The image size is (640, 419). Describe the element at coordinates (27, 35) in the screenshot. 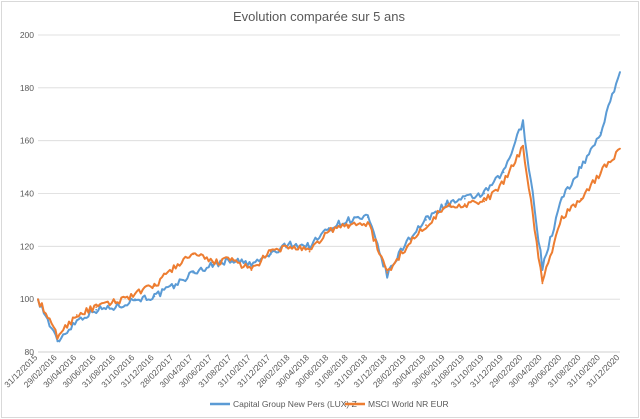

I see `y-tick-label: 200` at that location.